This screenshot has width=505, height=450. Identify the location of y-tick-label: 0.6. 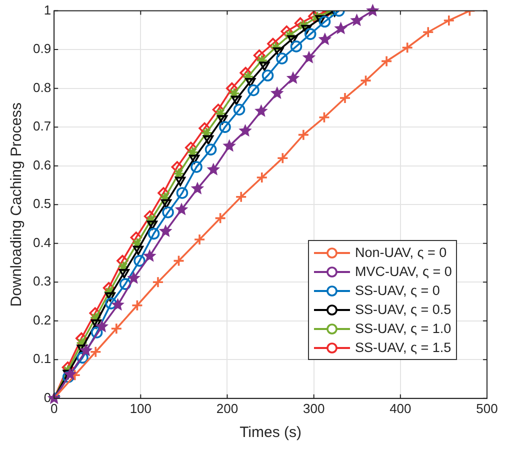
(42, 164).